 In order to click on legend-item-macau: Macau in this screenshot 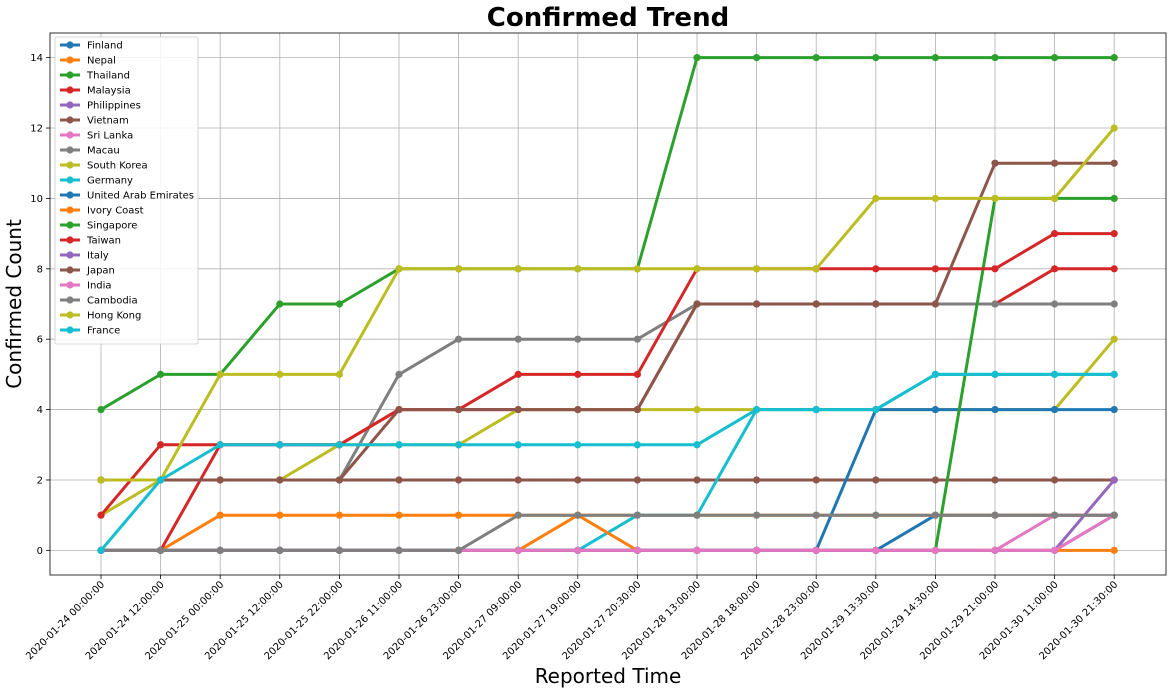, I will do `click(90, 151)`.